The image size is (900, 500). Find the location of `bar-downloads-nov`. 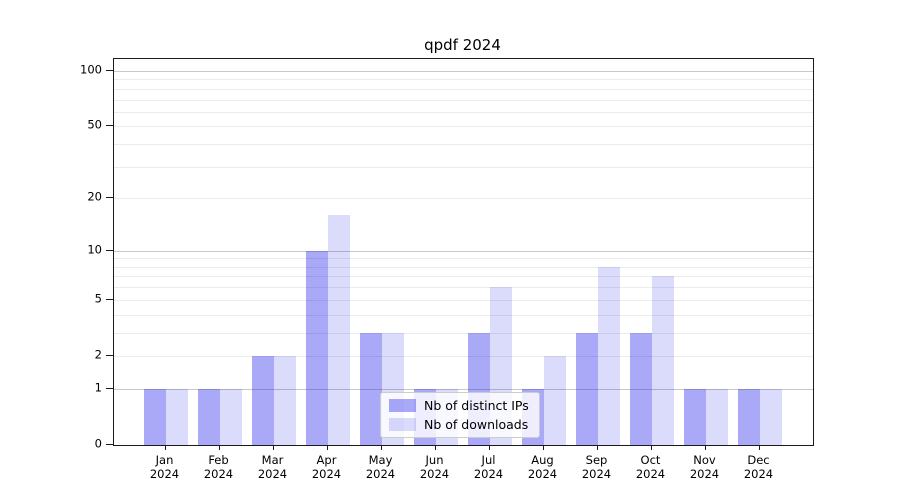

bar-downloads-nov is located at coordinates (716, 416).